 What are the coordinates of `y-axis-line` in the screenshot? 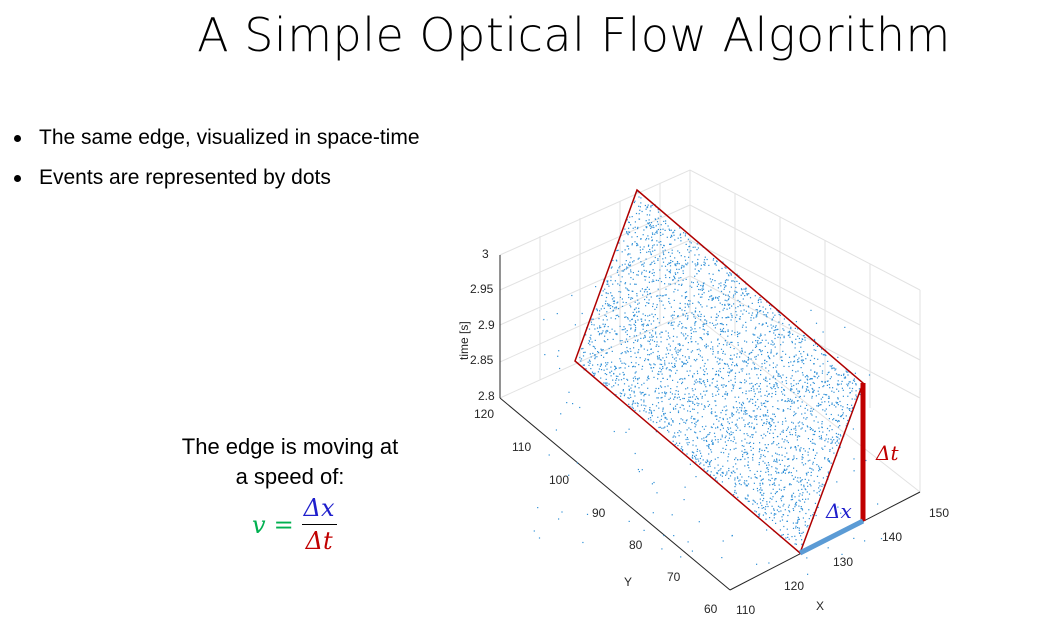 It's located at (615, 494).